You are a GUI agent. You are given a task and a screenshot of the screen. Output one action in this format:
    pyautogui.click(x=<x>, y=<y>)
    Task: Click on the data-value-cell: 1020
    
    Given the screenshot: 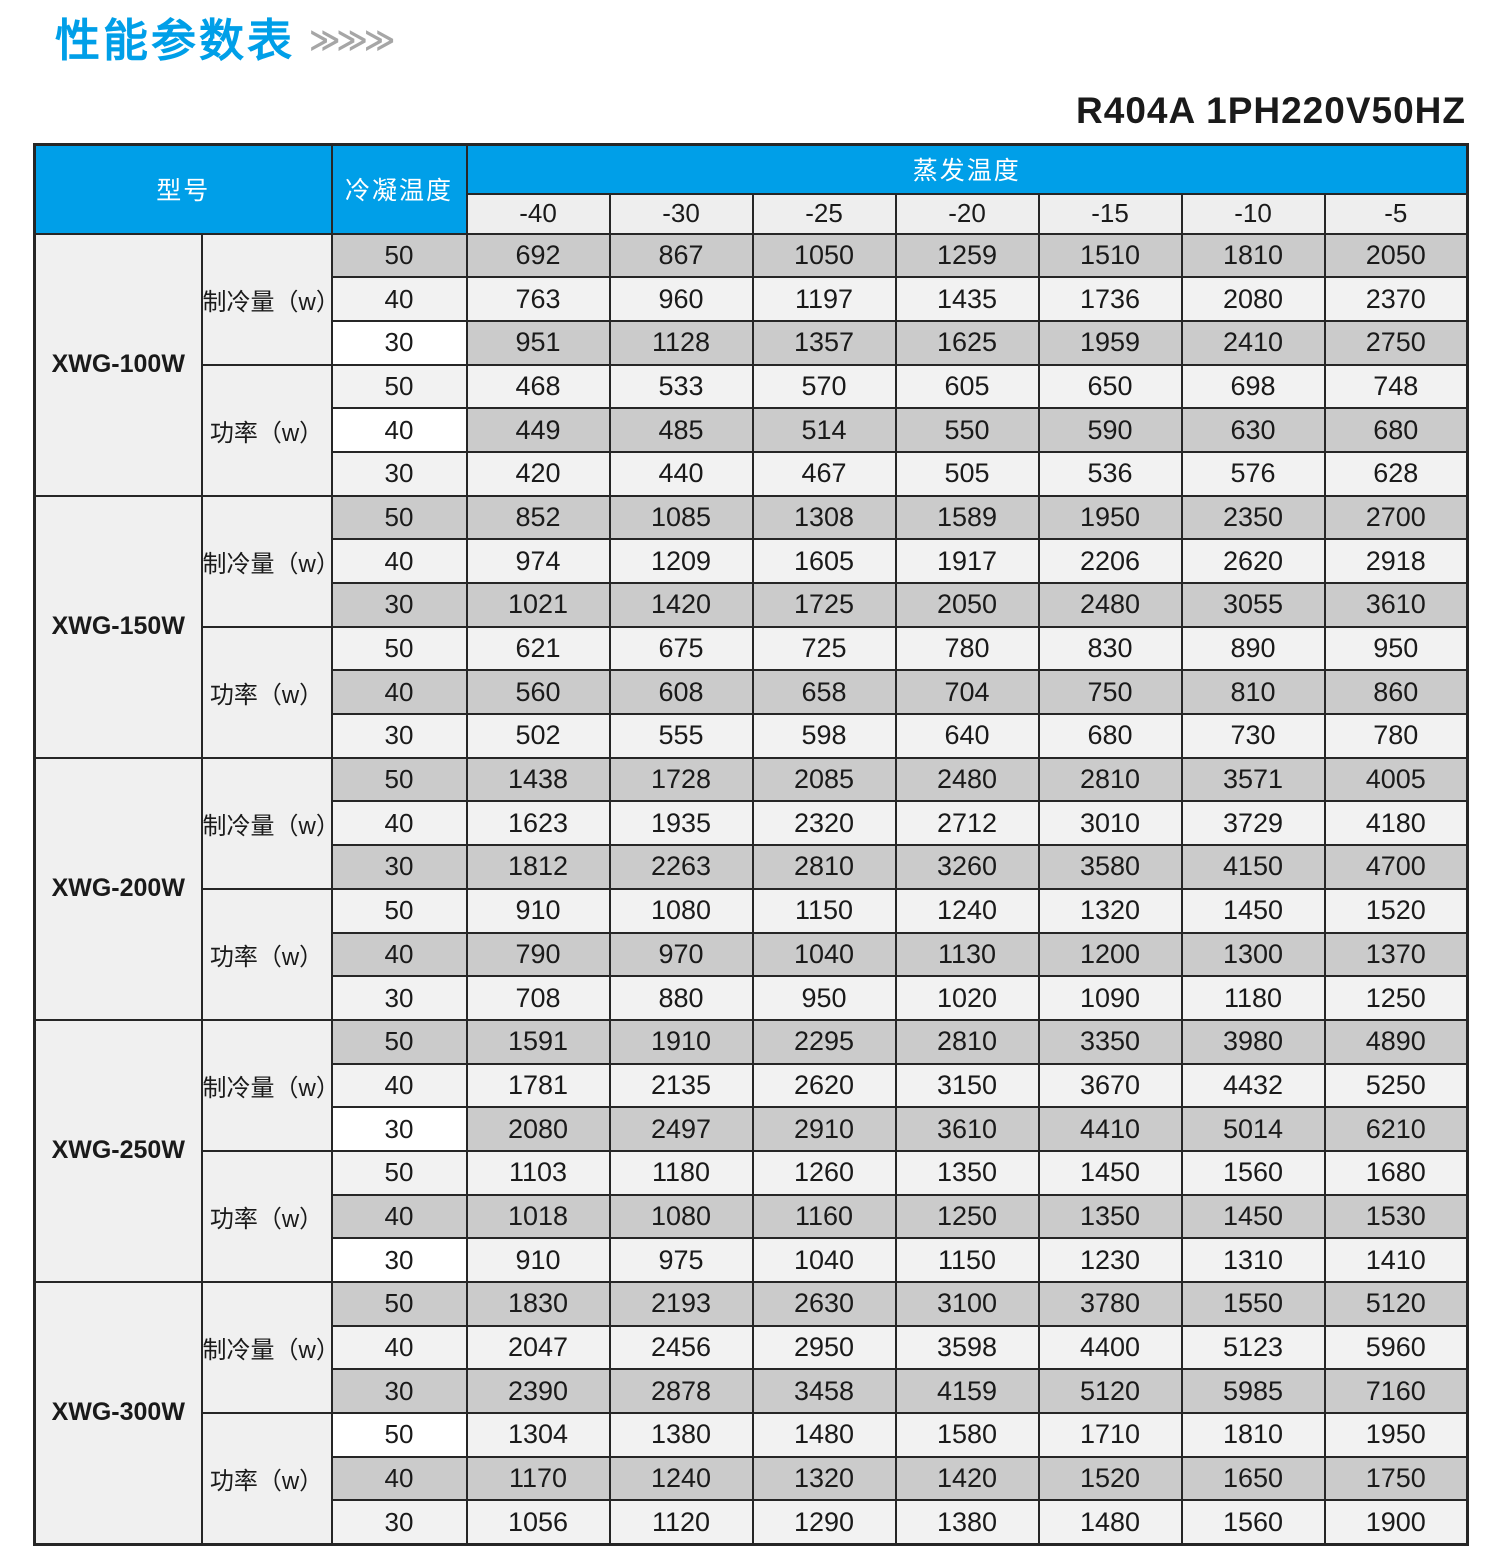 What is the action you would take?
    pyautogui.click(x=967, y=998)
    